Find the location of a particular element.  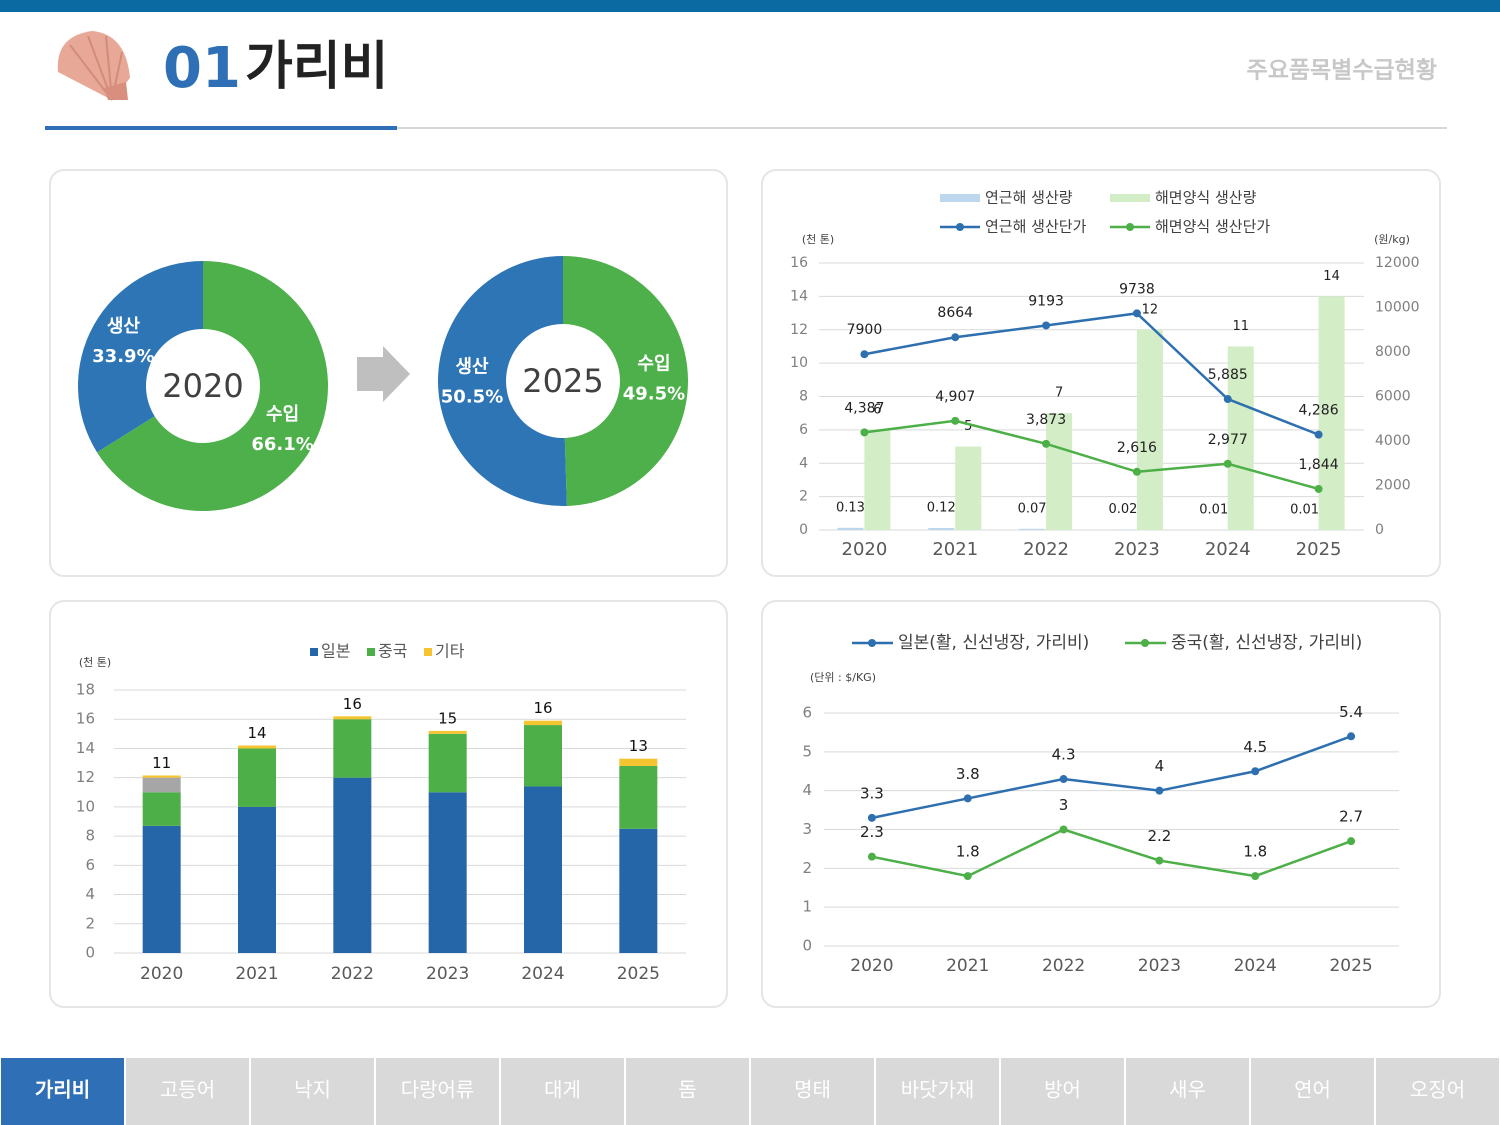

bar-label: 0.12 is located at coordinates (941, 507).